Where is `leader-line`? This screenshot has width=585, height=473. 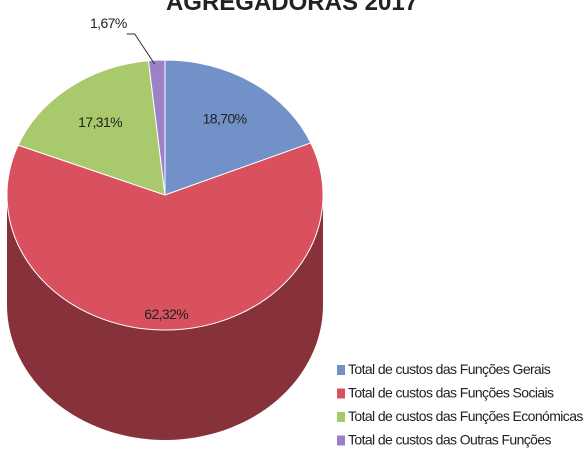
leader-line is located at coordinates (141, 49).